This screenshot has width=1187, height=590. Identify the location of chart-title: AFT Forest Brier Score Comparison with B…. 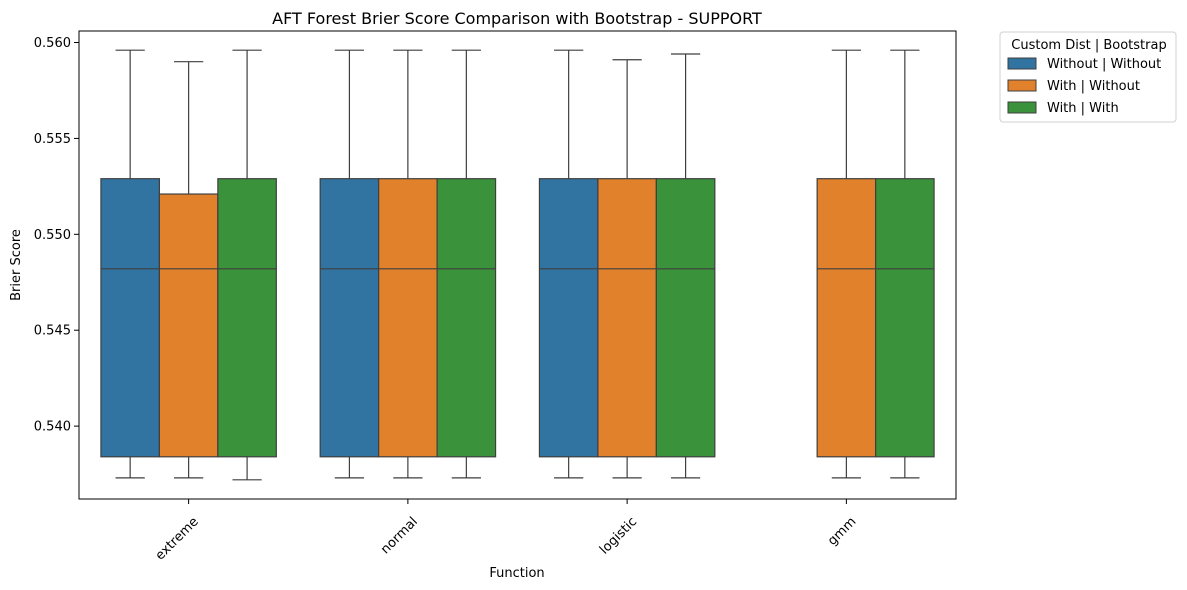
(517, 18).